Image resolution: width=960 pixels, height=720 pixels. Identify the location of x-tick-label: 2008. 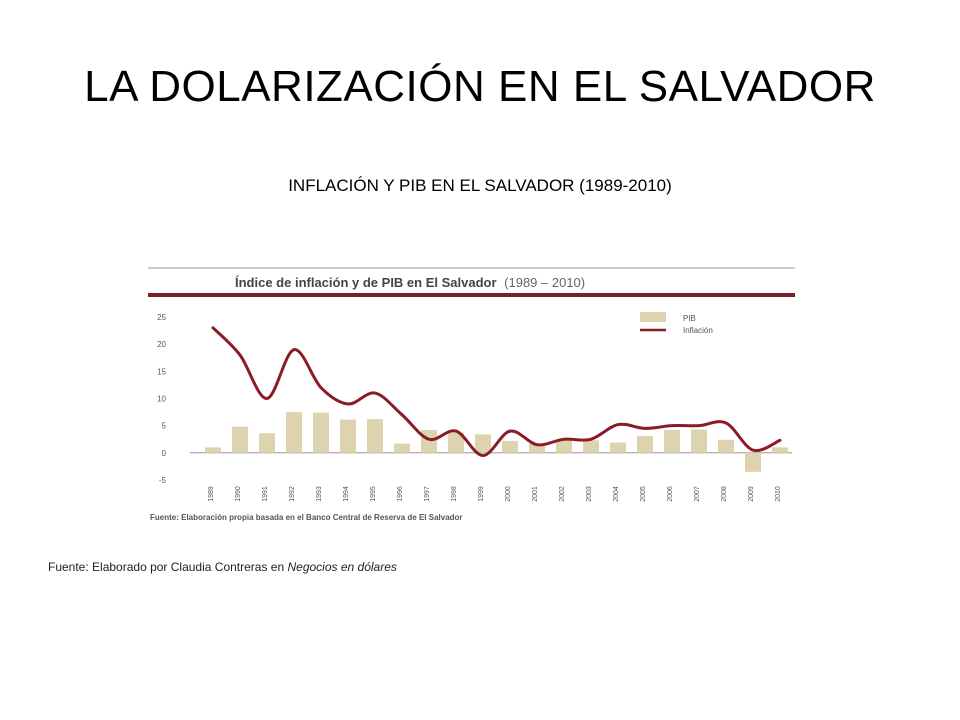
(724, 494).